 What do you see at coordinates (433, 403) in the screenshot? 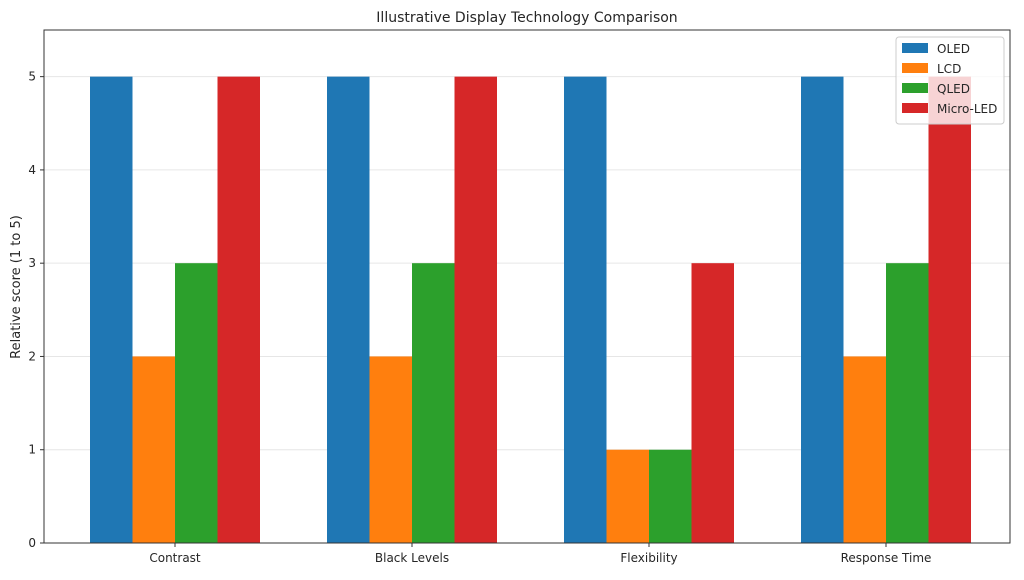
I see `bar-qled-black-levels` at bounding box center [433, 403].